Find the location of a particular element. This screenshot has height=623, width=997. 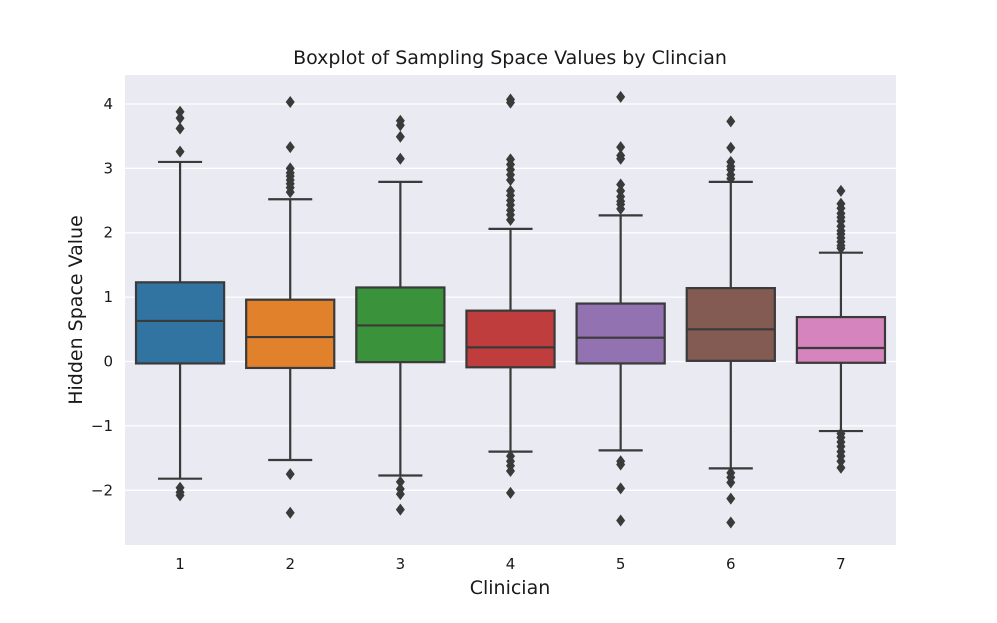

y-axis-label: Hidden Space Value is located at coordinates (76, 310).